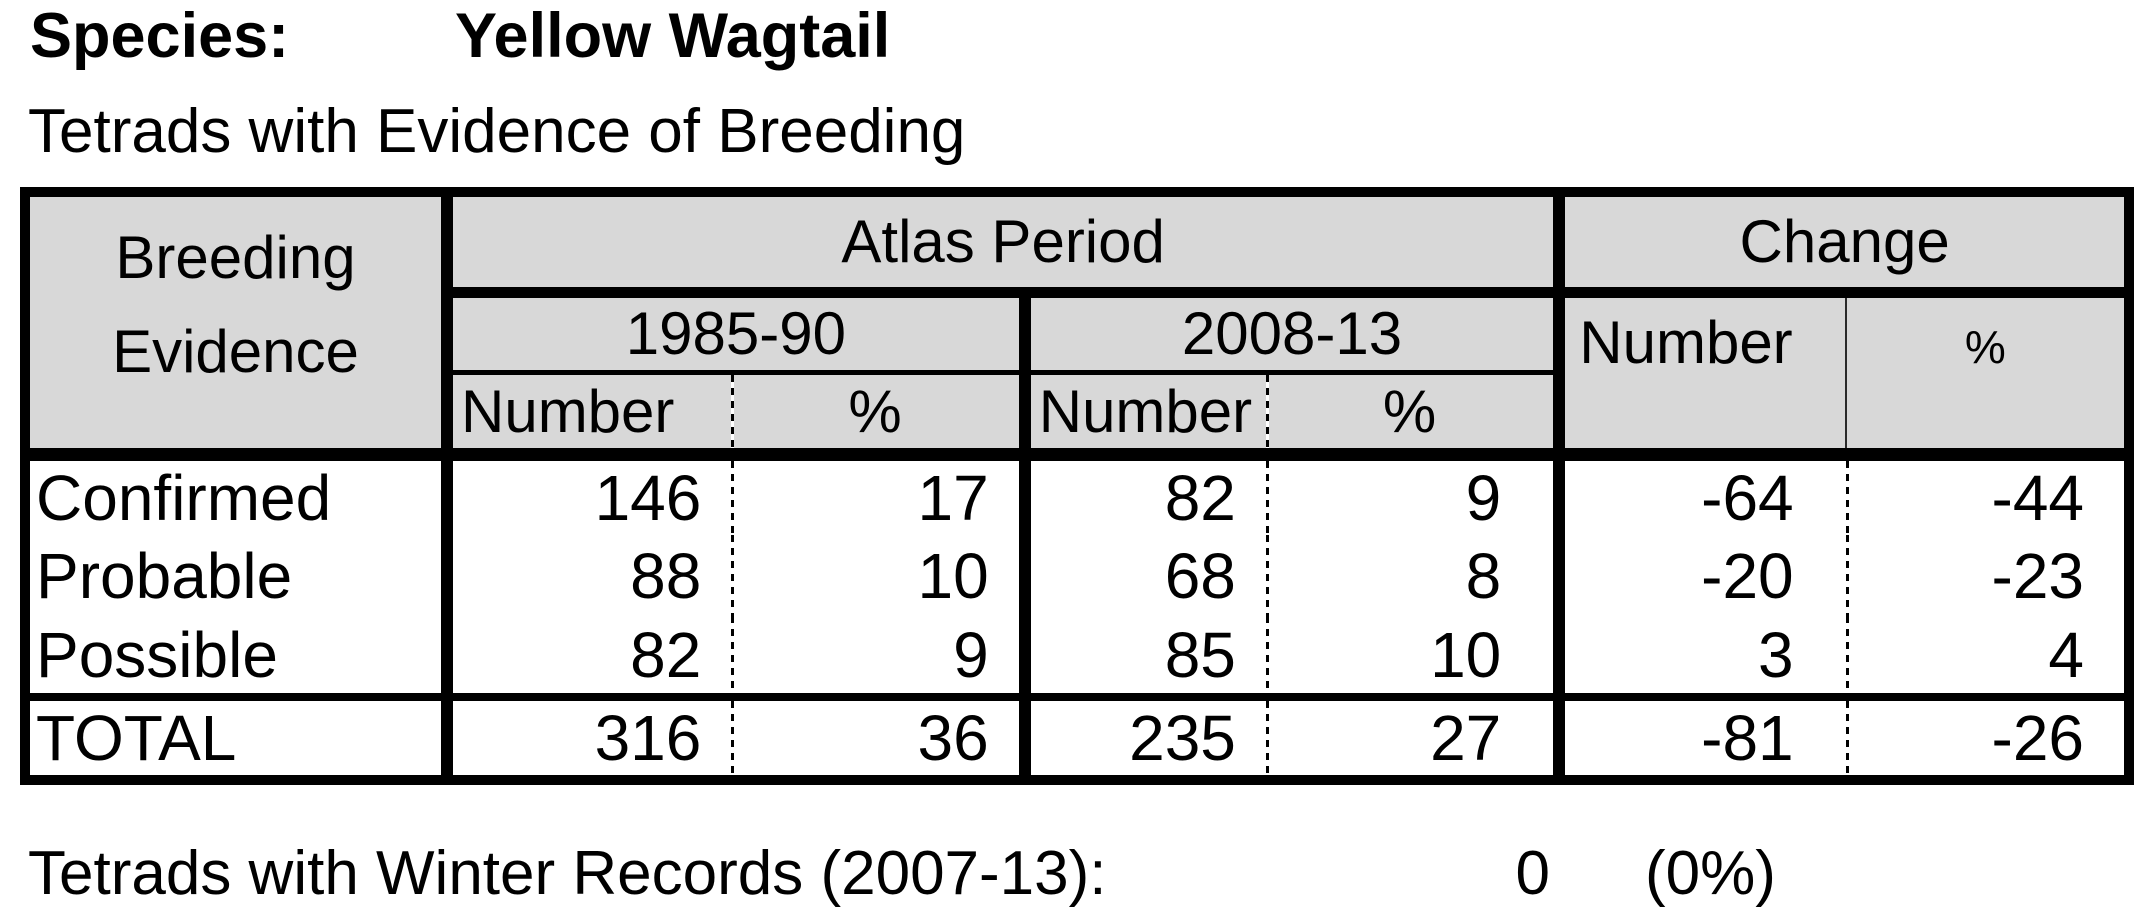 The image size is (2147, 913). Describe the element at coordinates (1145, 416) in the screenshot. I see `p2-number-header: Number` at that location.